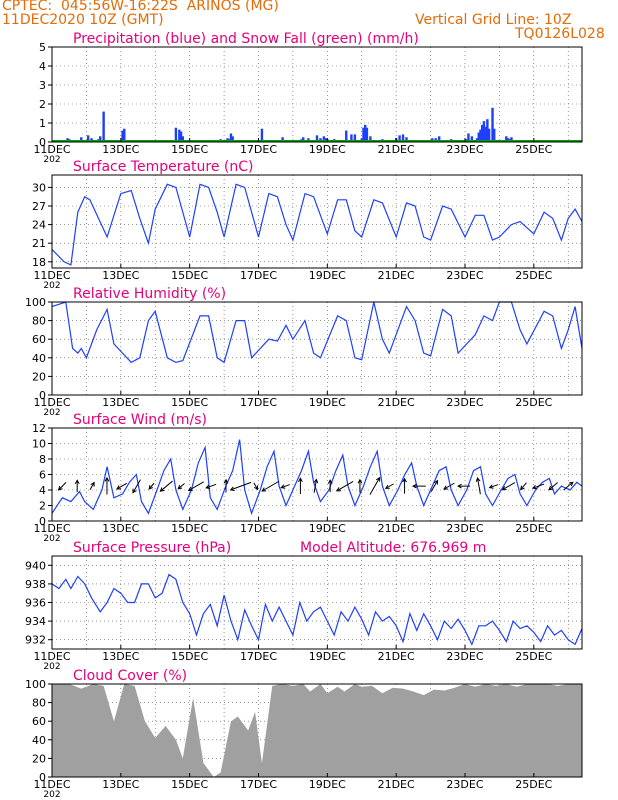 The image size is (618, 800). What do you see at coordinates (35, 603) in the screenshot?
I see `y-tick-label: 936` at bounding box center [35, 603].